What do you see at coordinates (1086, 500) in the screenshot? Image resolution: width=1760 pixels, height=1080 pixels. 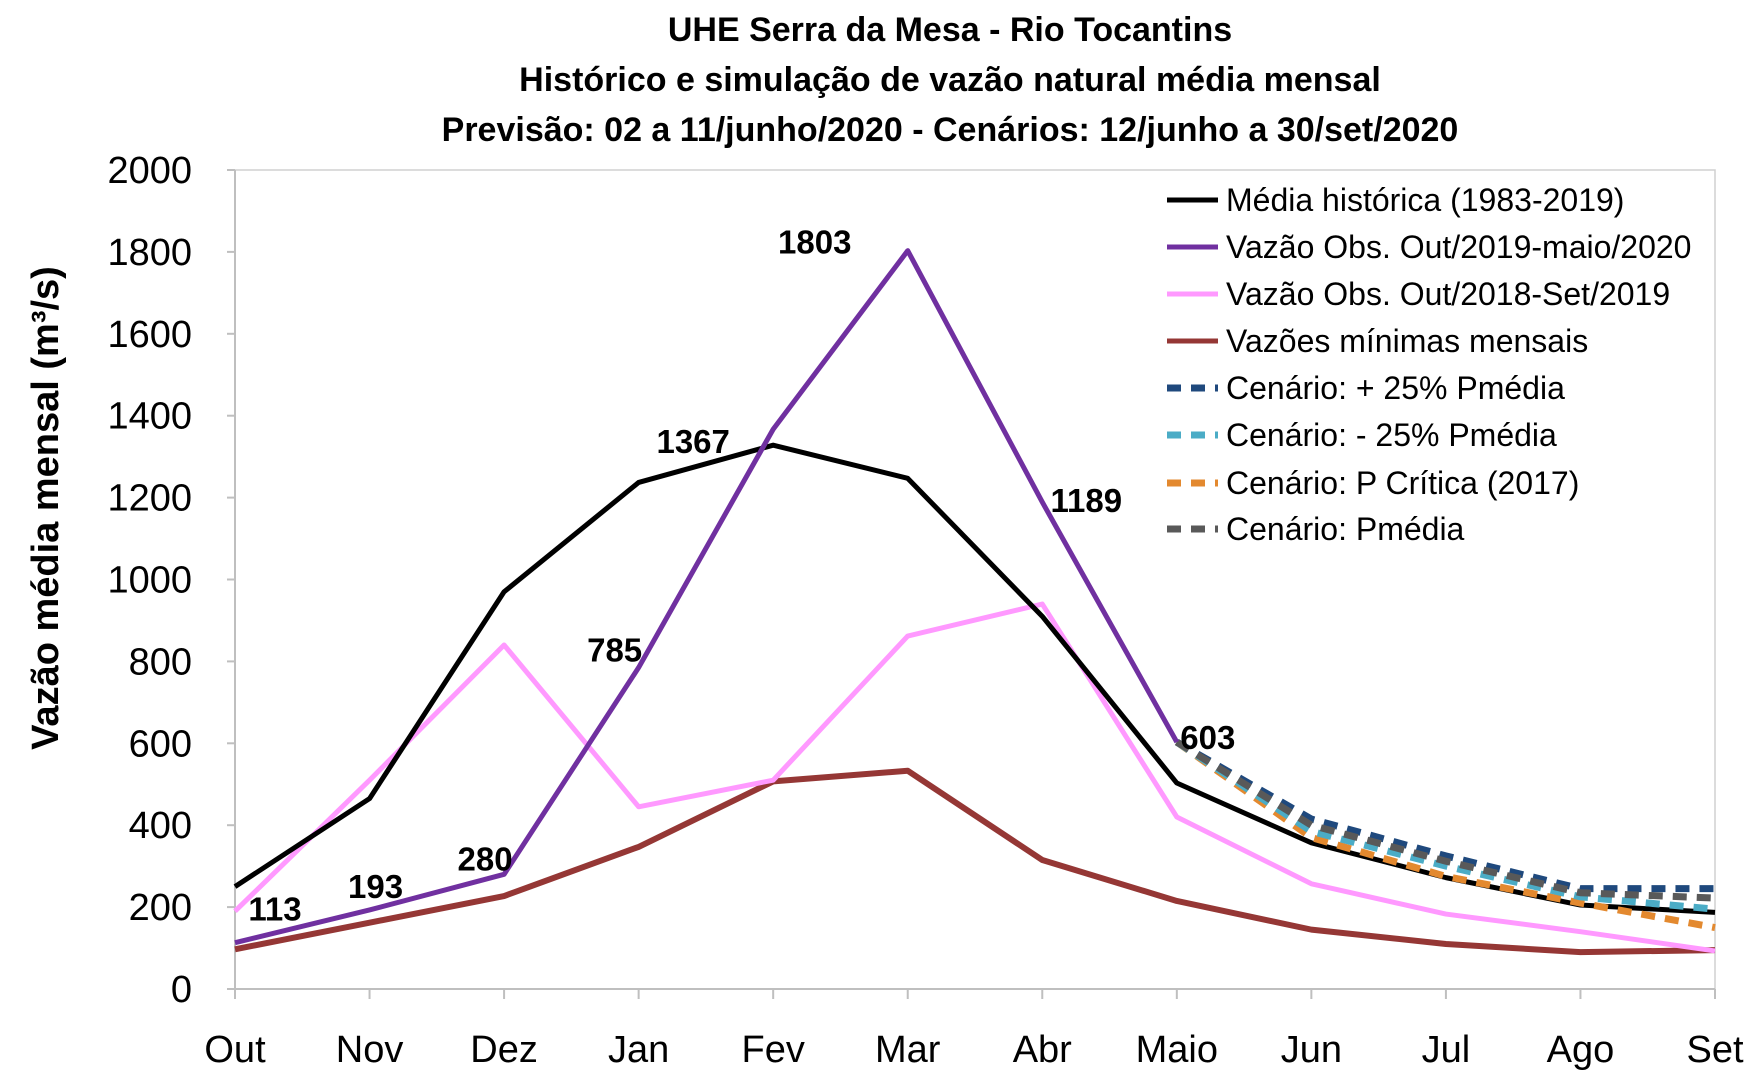 I see `data-label: 1189` at bounding box center [1086, 500].